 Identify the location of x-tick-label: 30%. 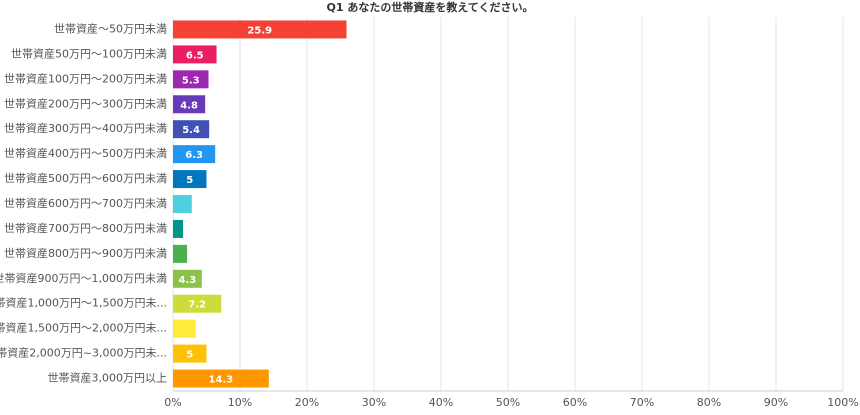
(374, 402).